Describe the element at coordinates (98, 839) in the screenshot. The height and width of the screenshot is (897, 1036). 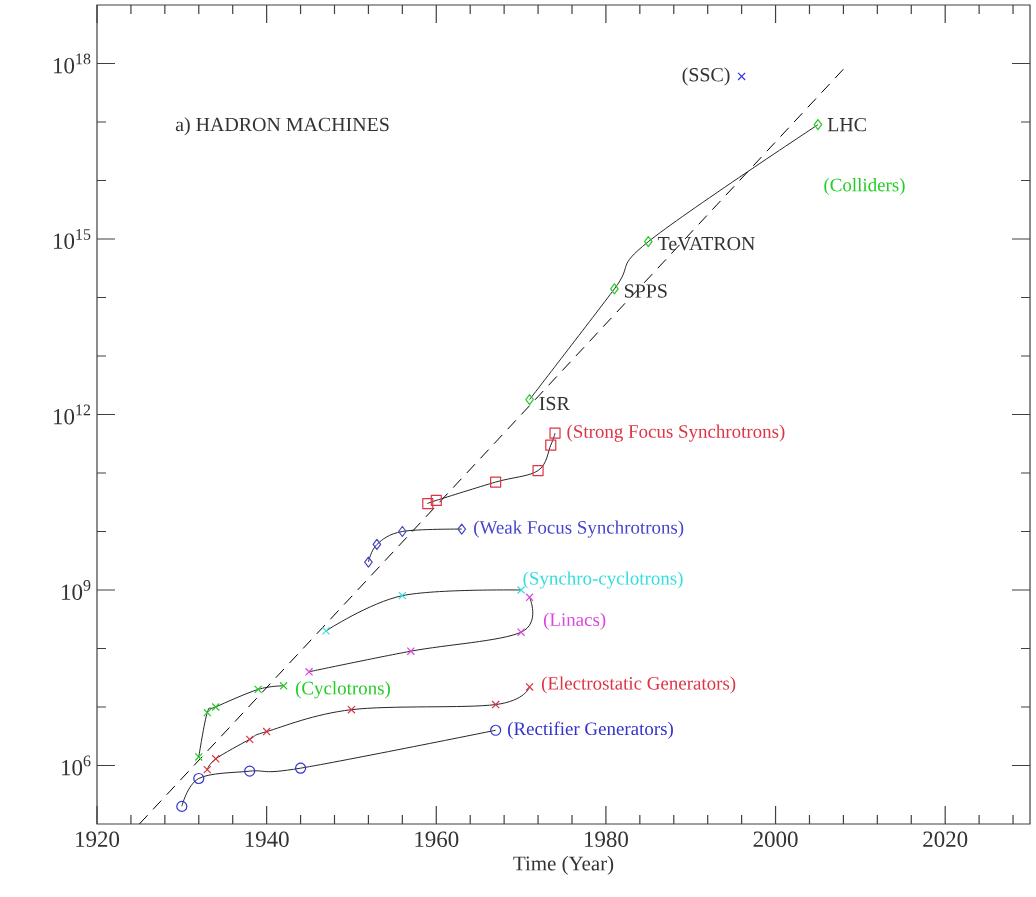
I see `x-tick-label: 1920` at that location.